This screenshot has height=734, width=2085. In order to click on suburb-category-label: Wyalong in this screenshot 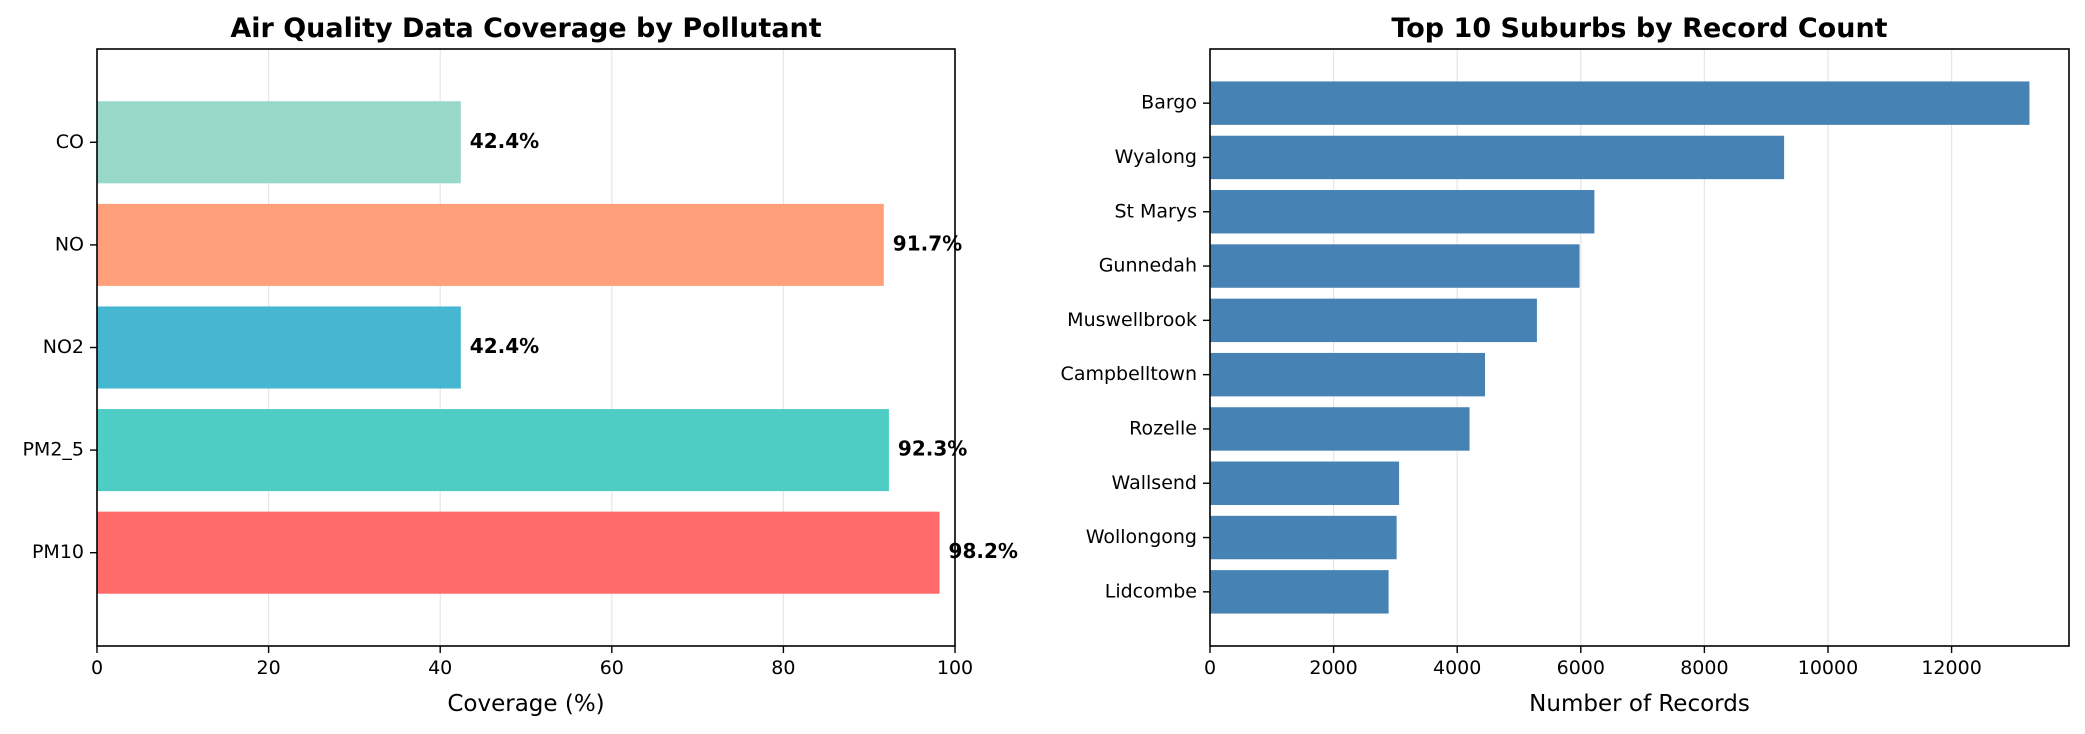, I will do `click(1156, 157)`.